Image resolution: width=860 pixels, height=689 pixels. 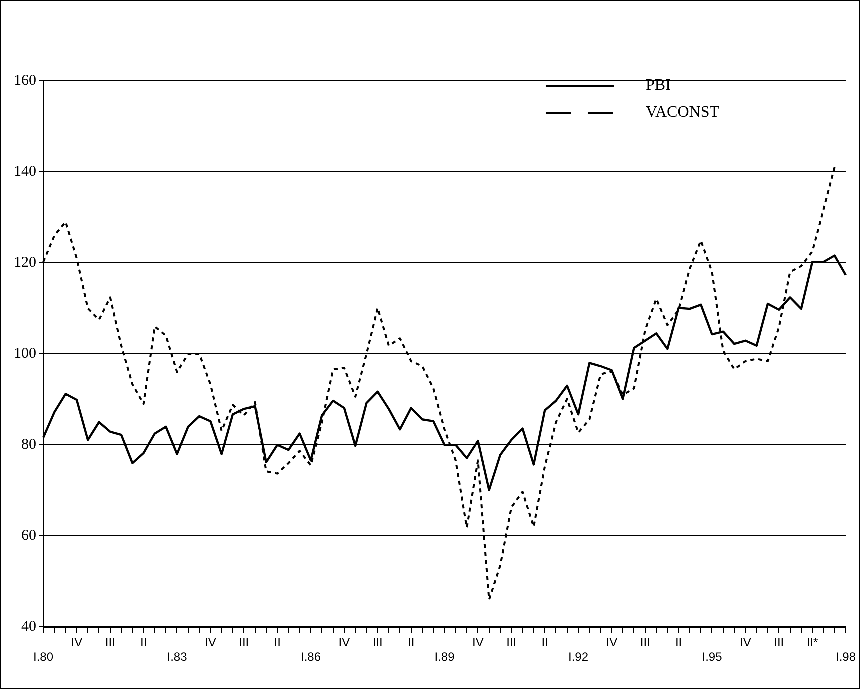 What do you see at coordinates (25, 354) in the screenshot?
I see `y-tick-label: 100` at bounding box center [25, 354].